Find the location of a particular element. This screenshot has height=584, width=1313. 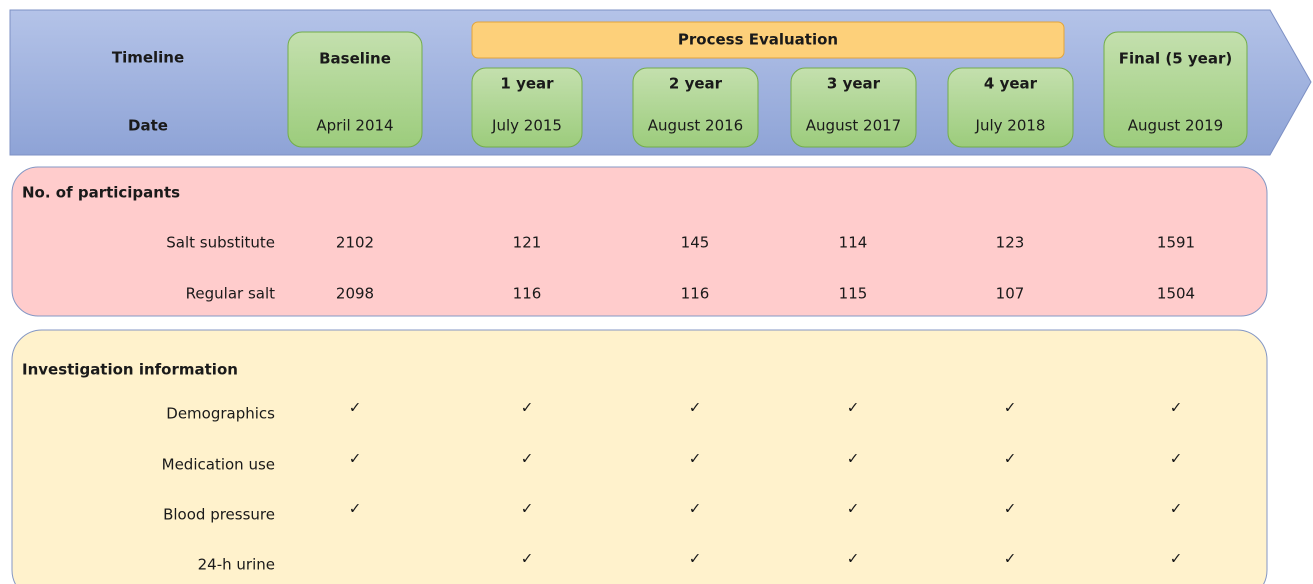

stage-label: 2 year is located at coordinates (696, 84).